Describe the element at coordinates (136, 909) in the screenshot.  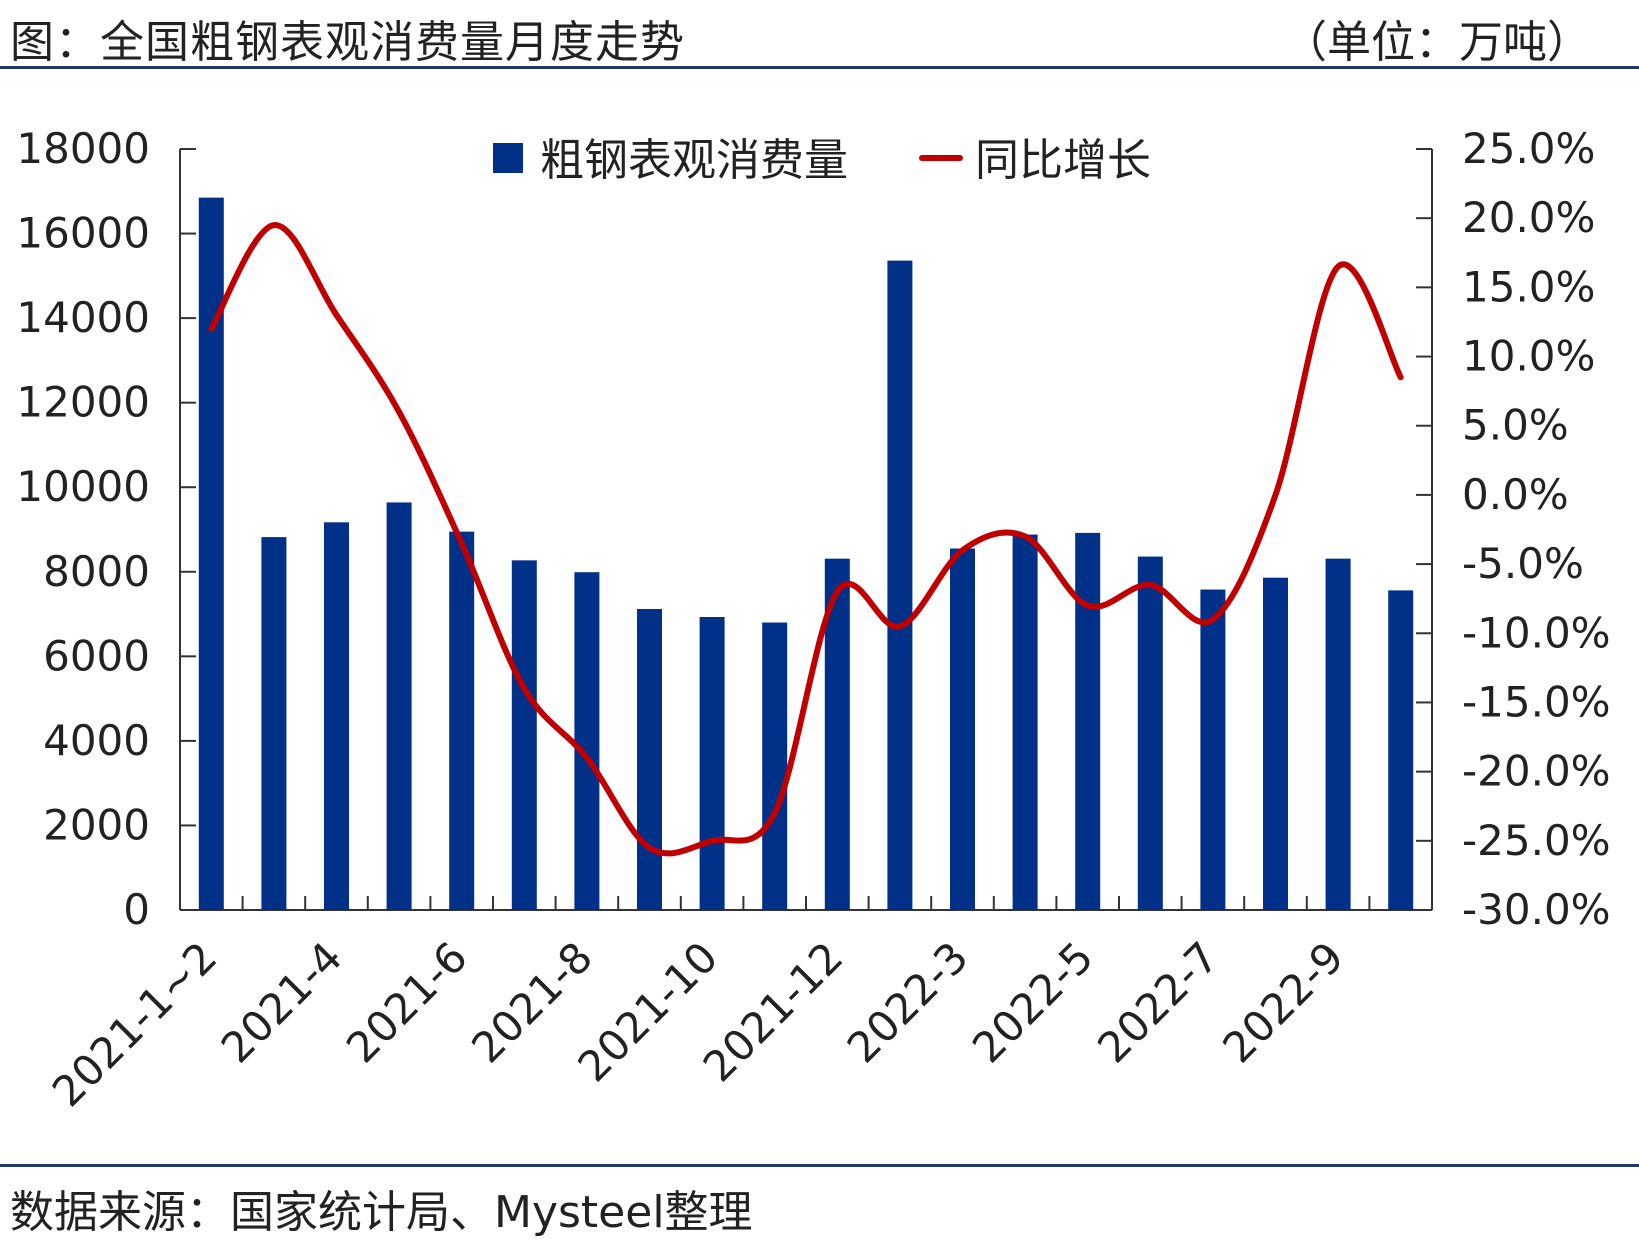
I see `left-tick-label: 0` at that location.